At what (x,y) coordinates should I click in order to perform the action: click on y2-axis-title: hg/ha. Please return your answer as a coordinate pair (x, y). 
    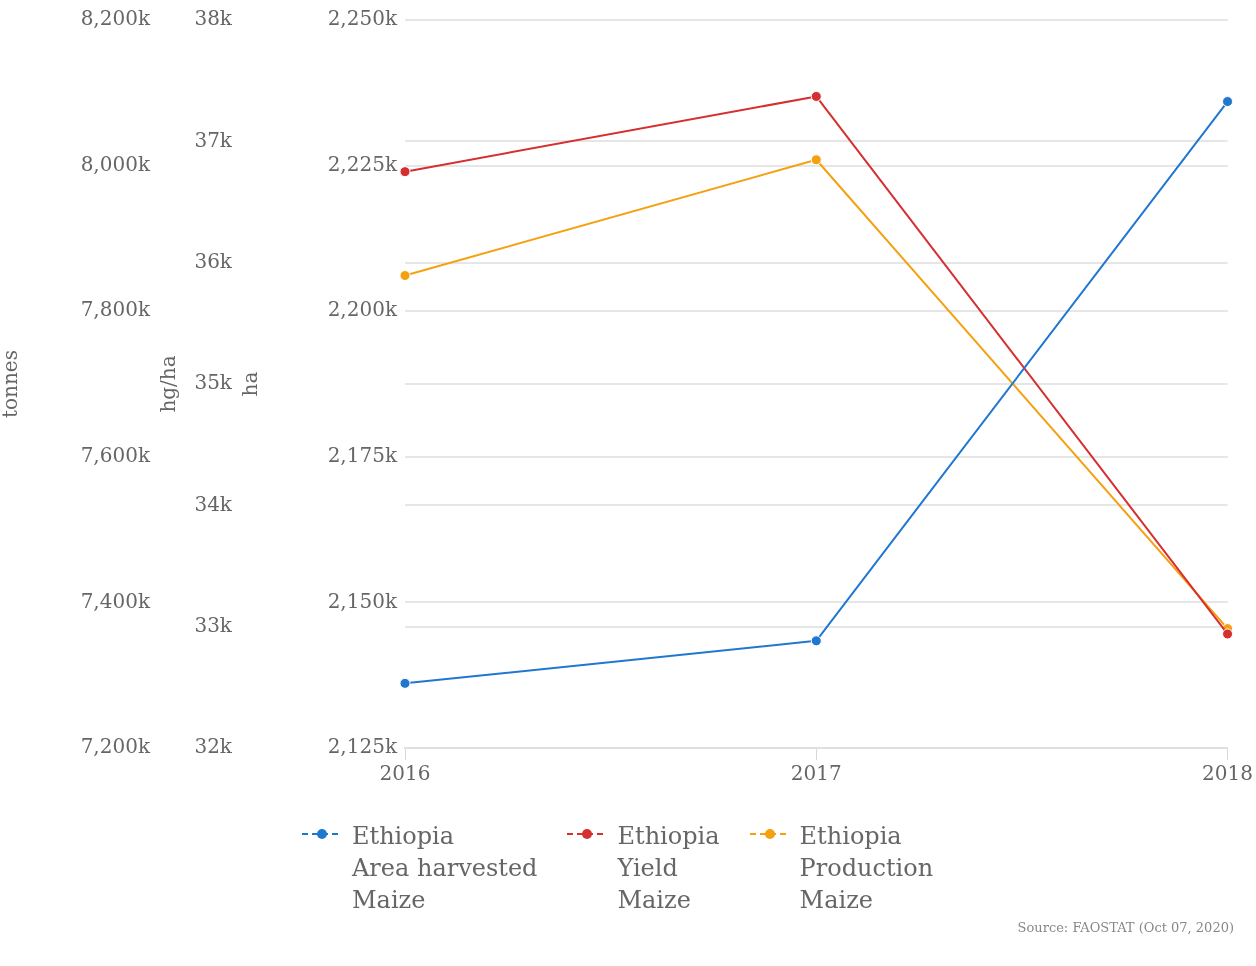
    Looking at the image, I should click on (168, 384).